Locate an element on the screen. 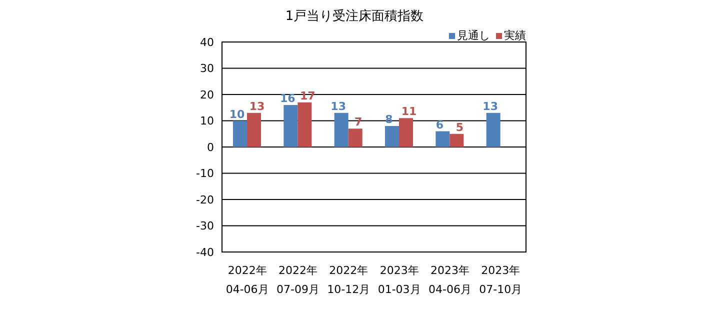  legend-label: 見通し is located at coordinates (473, 35).